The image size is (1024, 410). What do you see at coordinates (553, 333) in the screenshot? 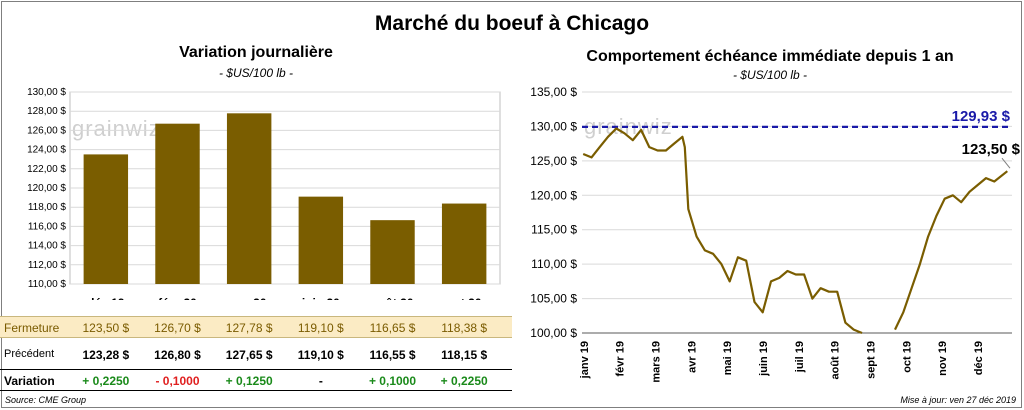
I see `line-y-tick: 100,00 $` at bounding box center [553, 333].